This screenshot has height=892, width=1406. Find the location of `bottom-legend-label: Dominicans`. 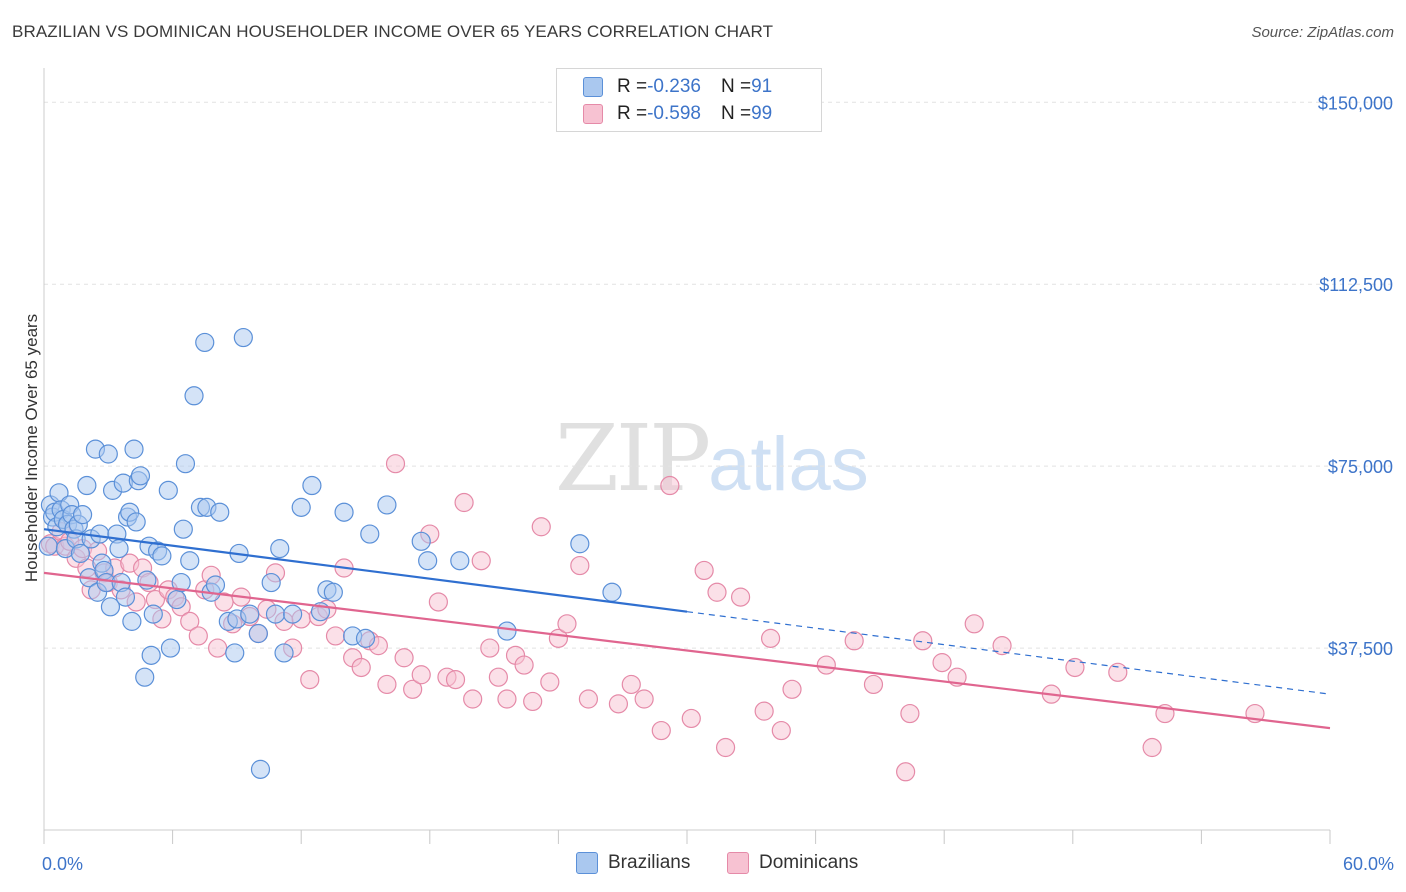

bottom-legend-label: Dominicans is located at coordinates (809, 862).